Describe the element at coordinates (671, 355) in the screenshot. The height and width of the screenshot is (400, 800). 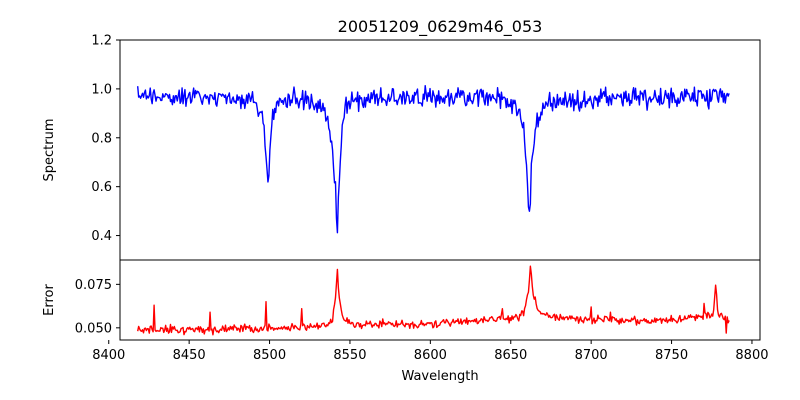
I see `x-tick-label: 8750` at that location.